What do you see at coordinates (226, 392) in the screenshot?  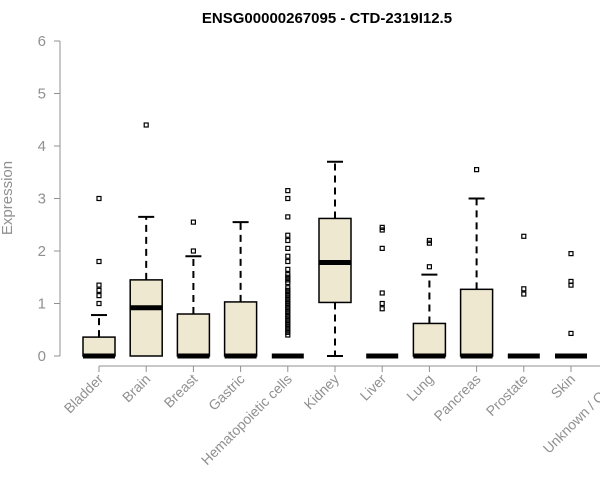 I see `x-tick-label: Gastric` at bounding box center [226, 392].